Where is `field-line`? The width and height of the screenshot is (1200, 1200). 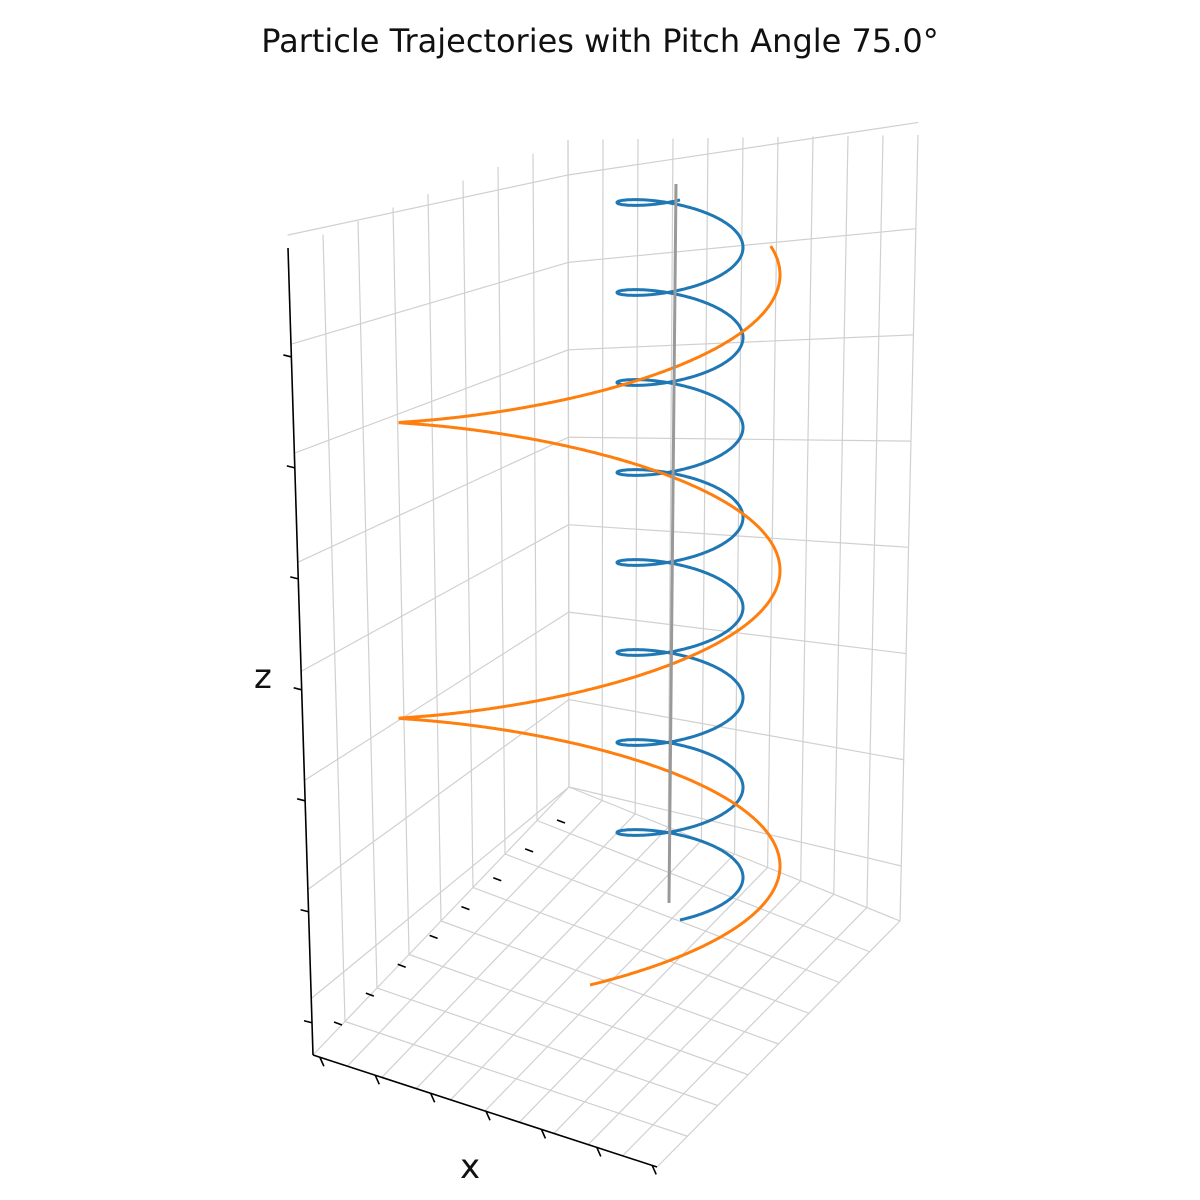 field-line is located at coordinates (672, 543).